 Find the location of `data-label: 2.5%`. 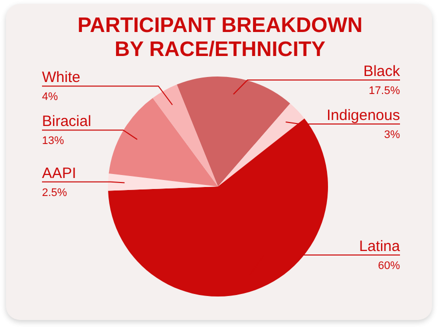

data-label: 2.5% is located at coordinates (55, 192).